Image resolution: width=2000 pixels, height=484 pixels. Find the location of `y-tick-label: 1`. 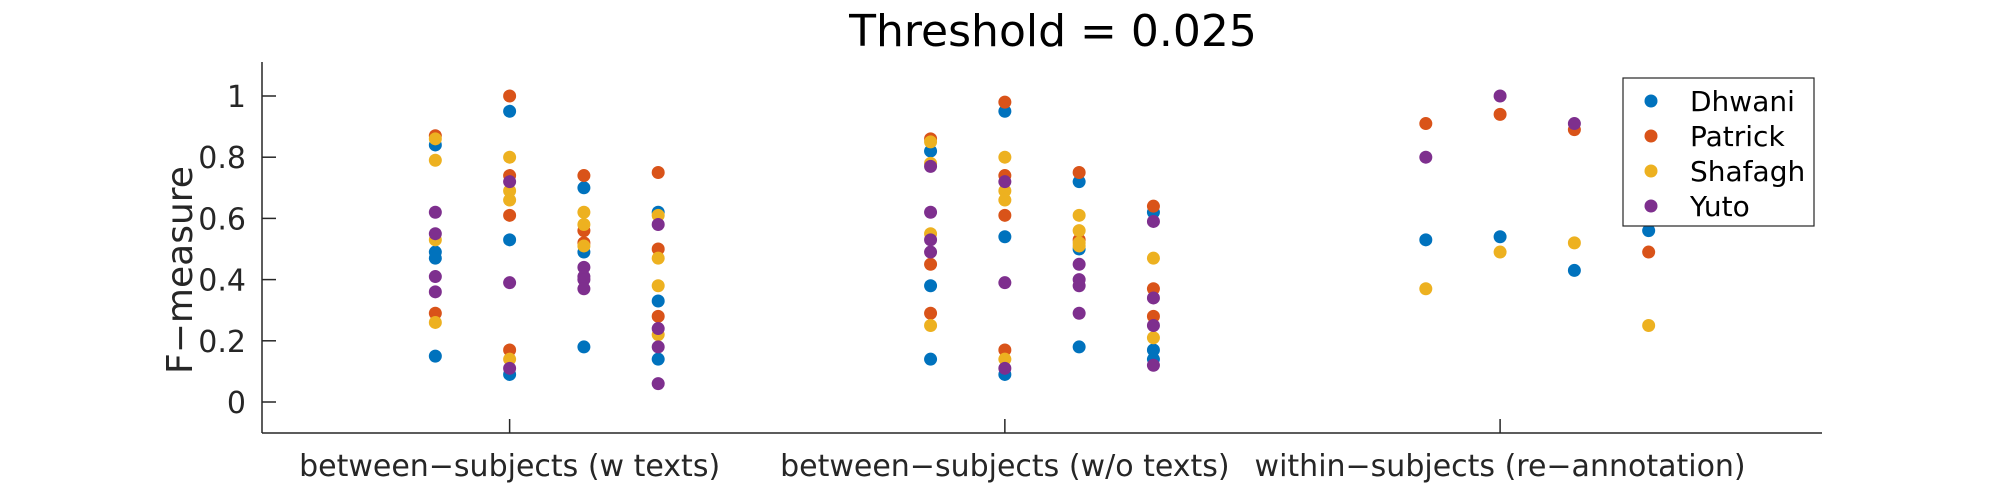

y-tick-label: 1 is located at coordinates (236, 97).